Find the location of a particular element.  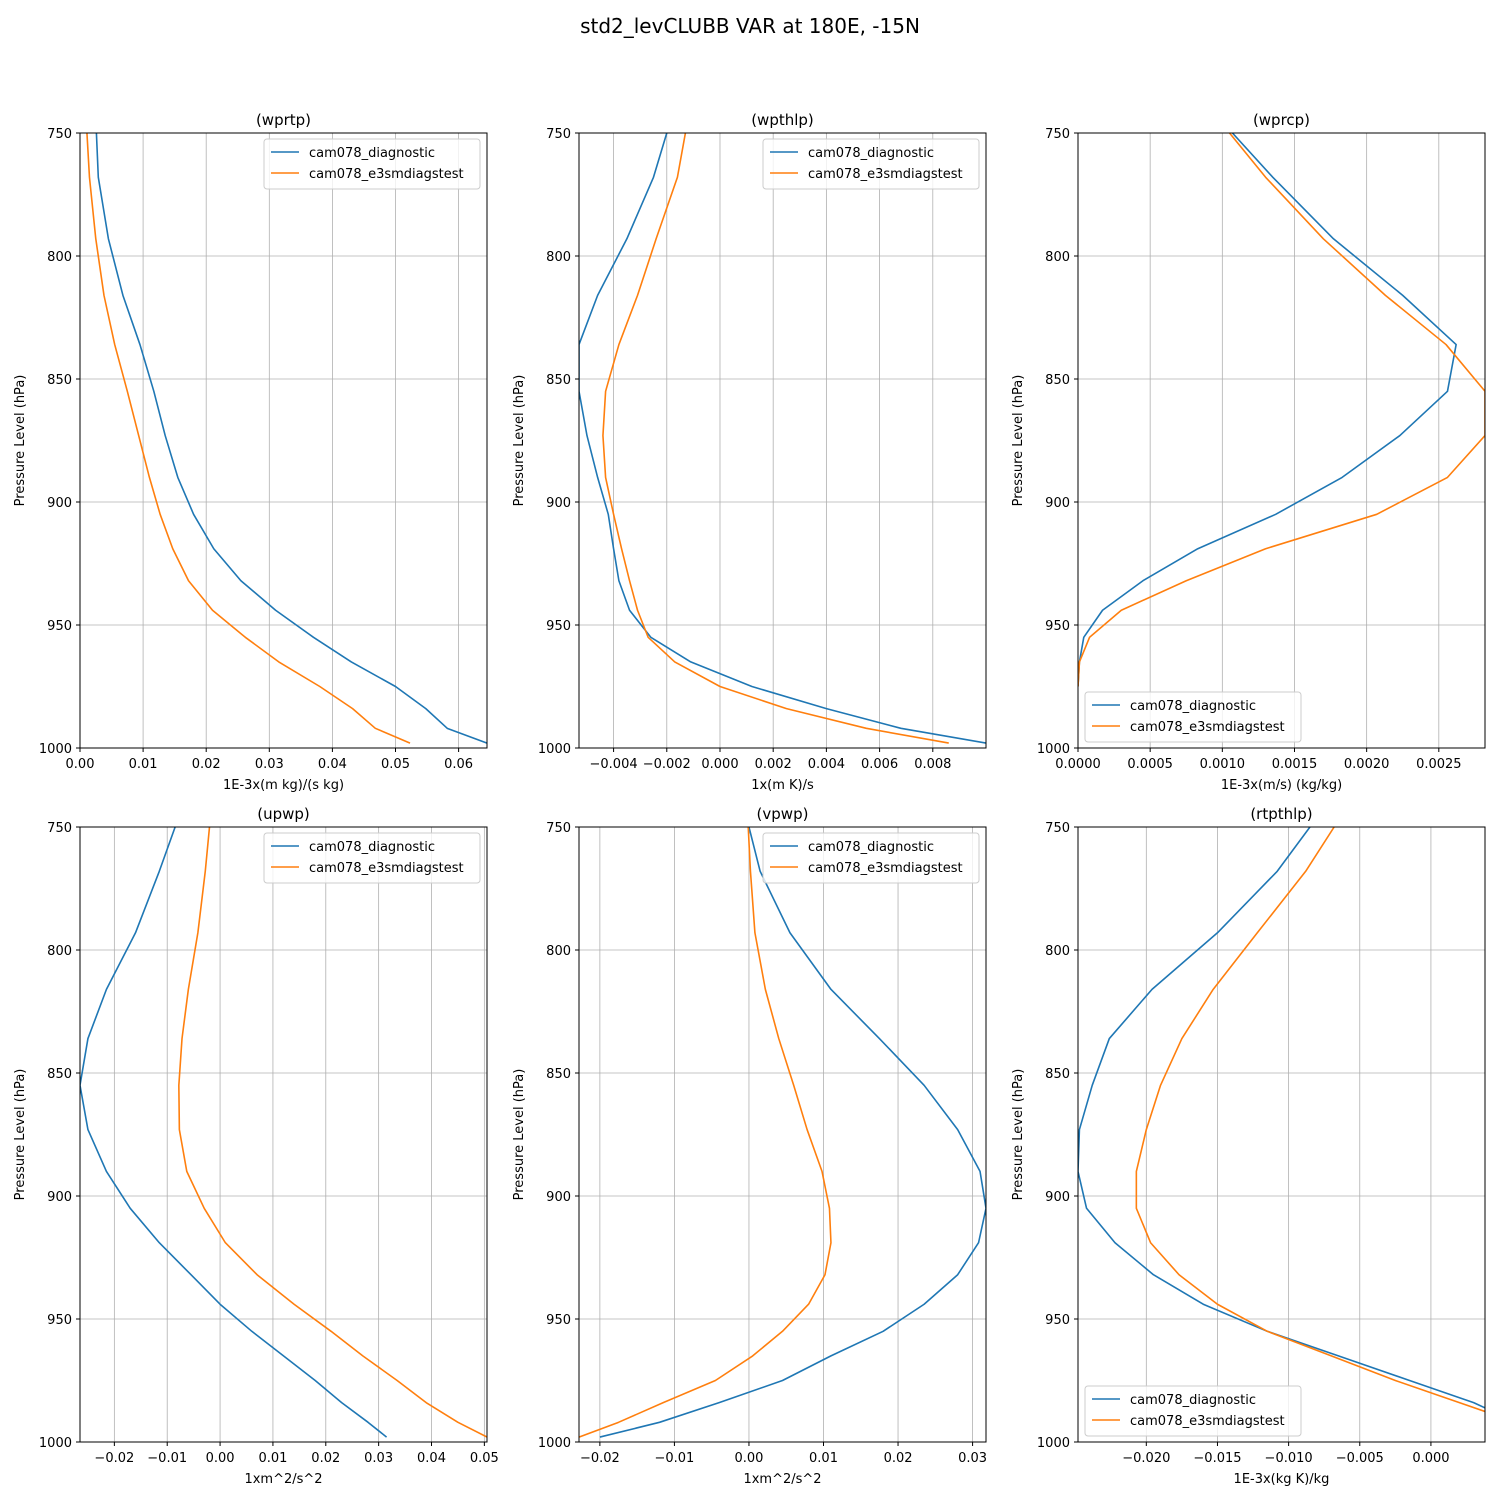

subplot-title: (upwp) is located at coordinates (283, 814).